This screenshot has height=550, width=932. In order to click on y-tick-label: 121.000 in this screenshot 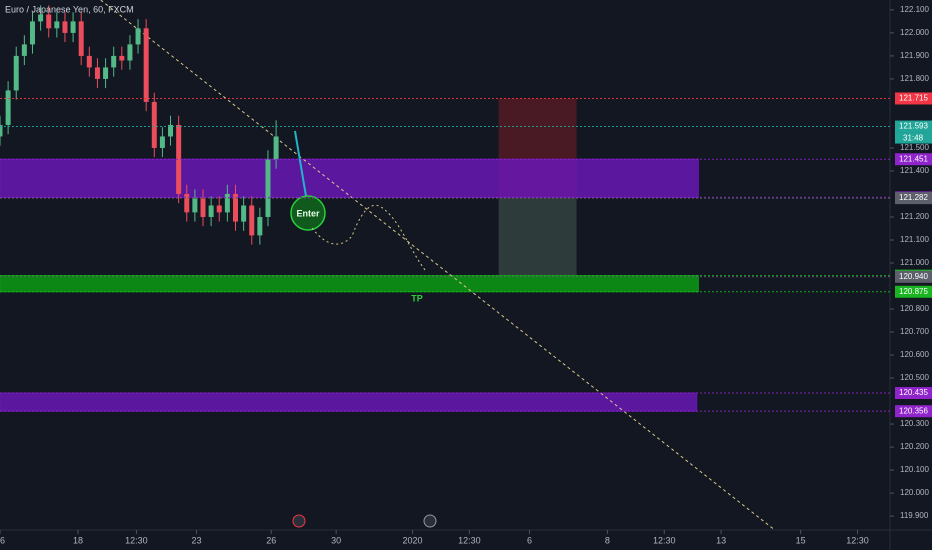, I will do `click(914, 262)`.